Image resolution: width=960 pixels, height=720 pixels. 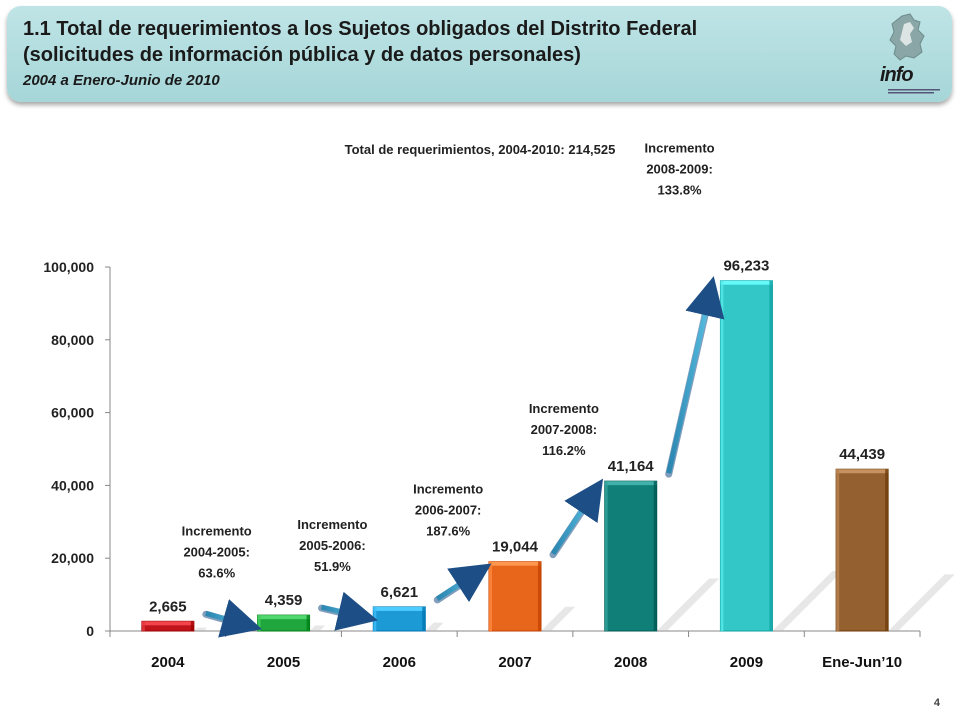 I want to click on map-logo-icon, so click(x=907, y=37).